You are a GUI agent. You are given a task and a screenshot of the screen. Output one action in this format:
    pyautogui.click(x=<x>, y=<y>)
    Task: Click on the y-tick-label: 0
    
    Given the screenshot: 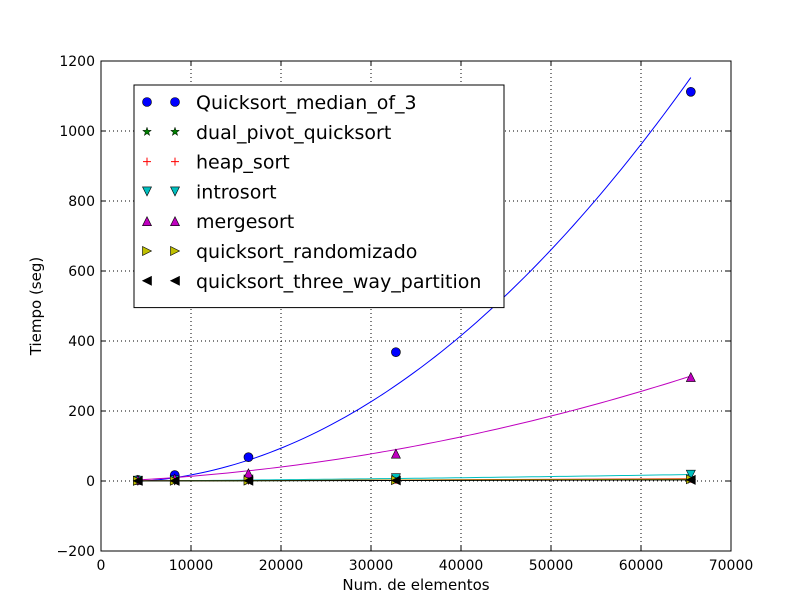 What is the action you would take?
    pyautogui.click(x=90, y=482)
    